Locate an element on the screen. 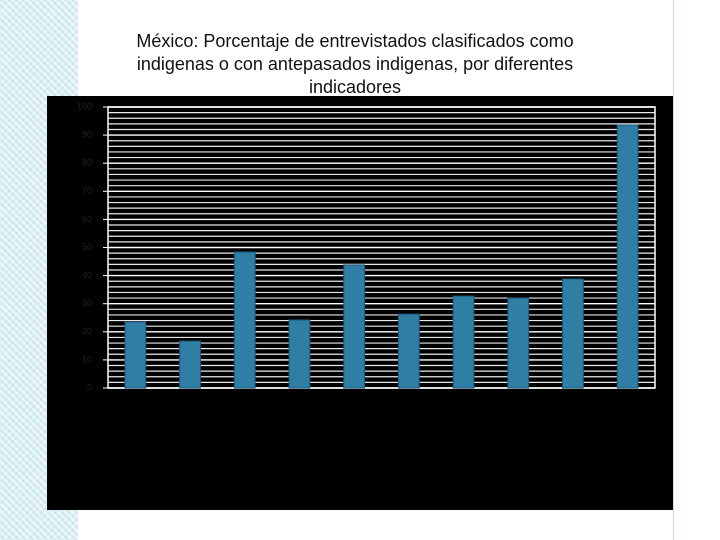 The width and height of the screenshot is (720, 540). y-tick-label: 90 is located at coordinates (87, 134).